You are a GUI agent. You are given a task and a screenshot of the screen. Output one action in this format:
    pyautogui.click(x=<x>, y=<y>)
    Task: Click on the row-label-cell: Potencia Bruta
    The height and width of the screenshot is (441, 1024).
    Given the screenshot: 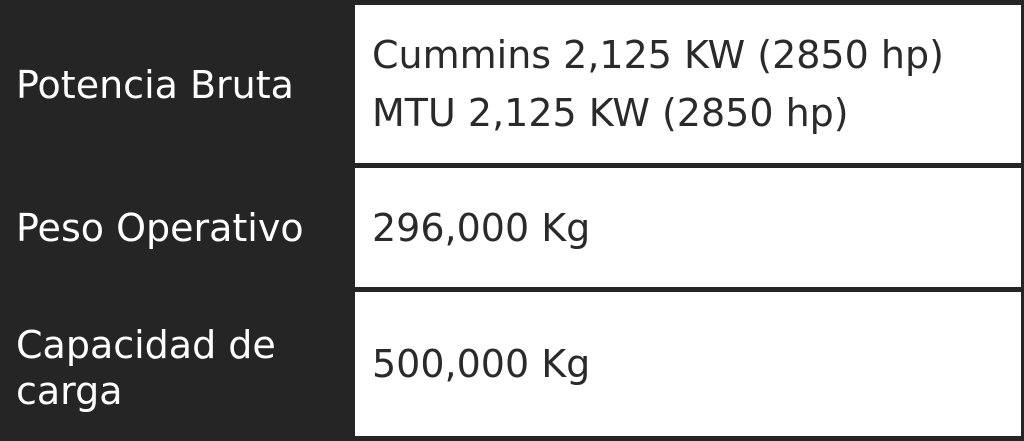 What is the action you would take?
    pyautogui.click(x=177, y=83)
    